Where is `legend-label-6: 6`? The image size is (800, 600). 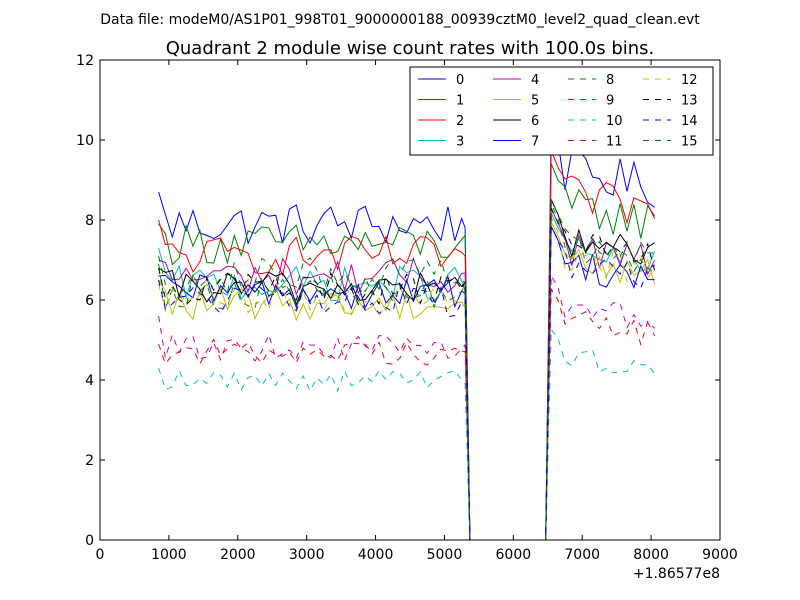 legend-label-6: 6 is located at coordinates (535, 121).